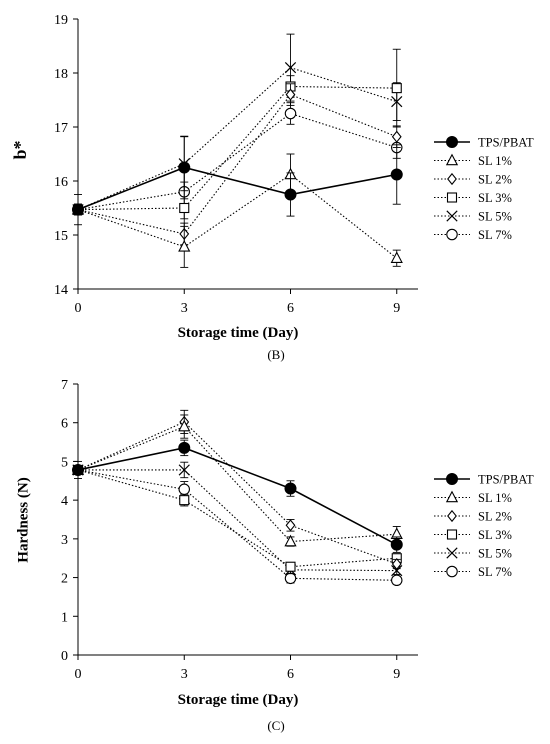  I want to click on y-tick-label: 14, so click(61, 290).